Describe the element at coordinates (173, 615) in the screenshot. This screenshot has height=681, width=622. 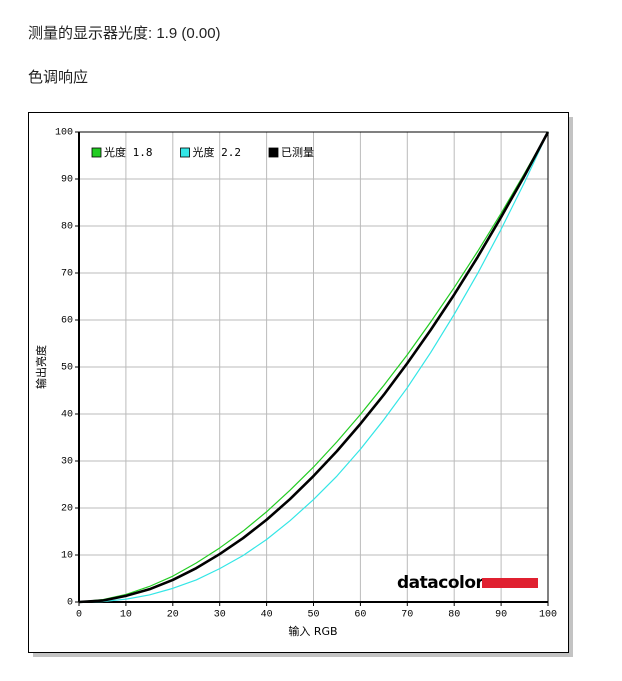
I see `x-tick-label: 20` at that location.